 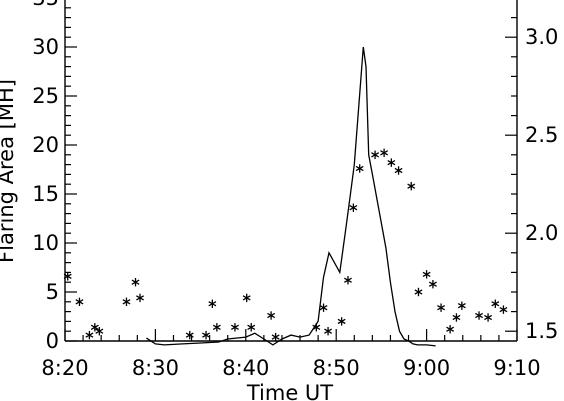 What do you see at coordinates (45, 5) in the screenshot?
I see `y-tick-label-left: 35` at bounding box center [45, 5].